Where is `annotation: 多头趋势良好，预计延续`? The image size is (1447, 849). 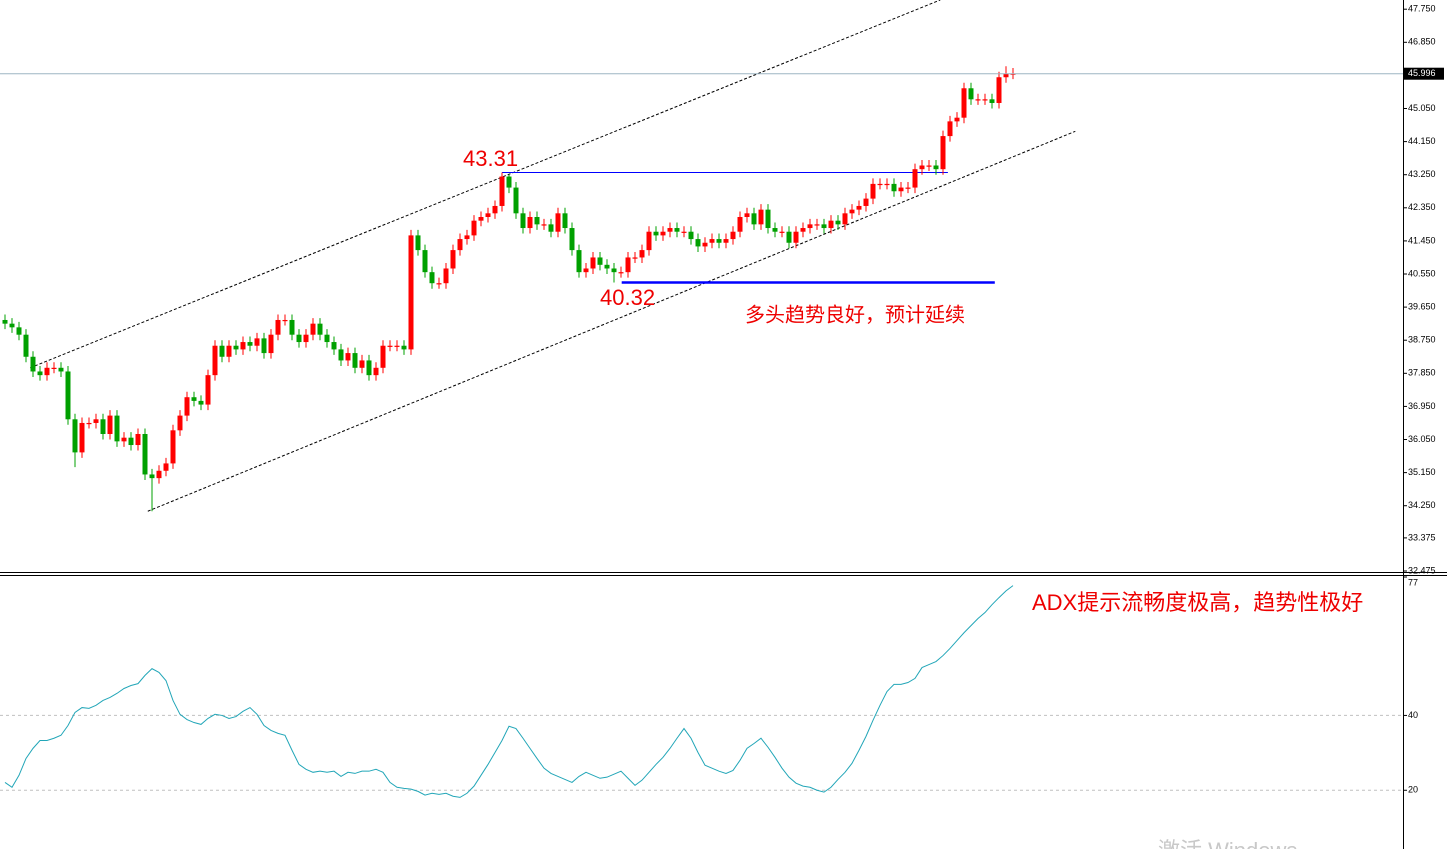
annotation: 多头趋势良好，预计延续 is located at coordinates (855, 314).